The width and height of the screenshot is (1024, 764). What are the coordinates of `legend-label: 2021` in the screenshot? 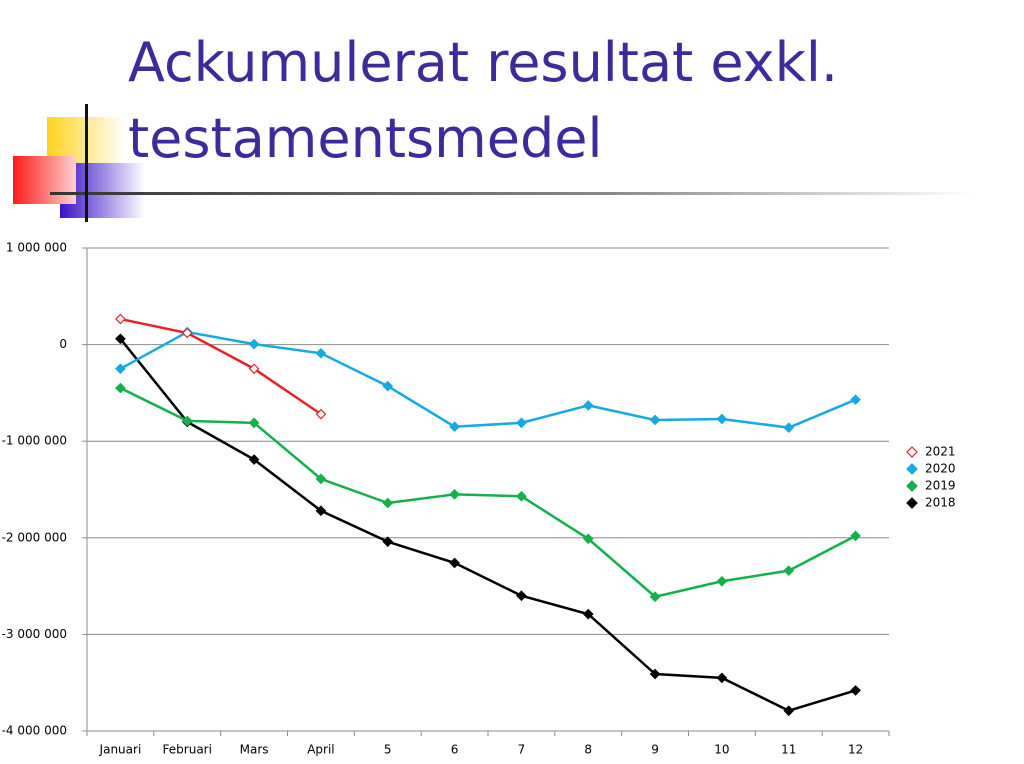 It's located at (940, 452).